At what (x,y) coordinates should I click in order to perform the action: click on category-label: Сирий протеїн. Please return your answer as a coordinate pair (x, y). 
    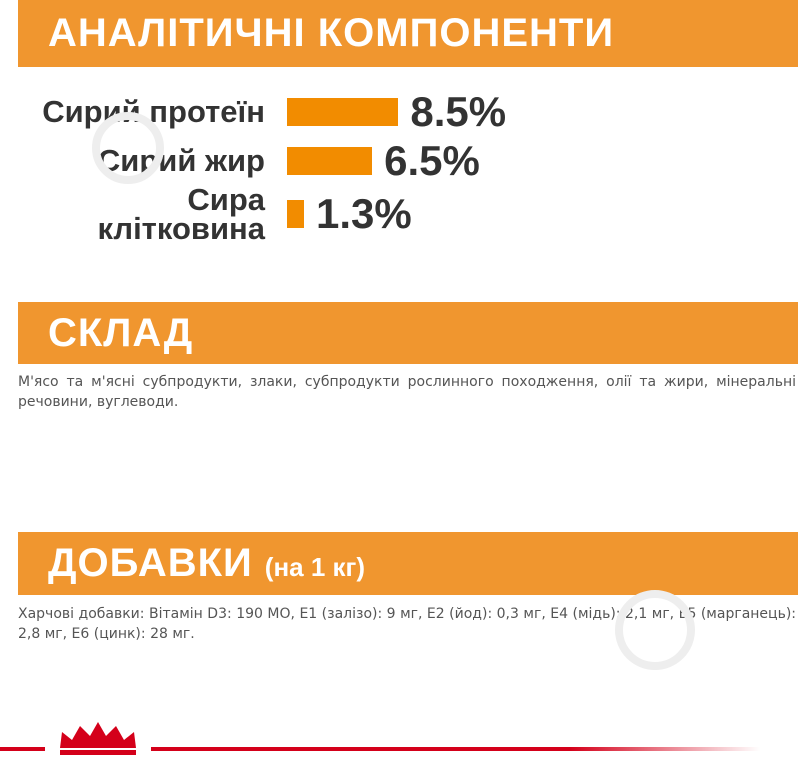
    Looking at the image, I should click on (153, 111).